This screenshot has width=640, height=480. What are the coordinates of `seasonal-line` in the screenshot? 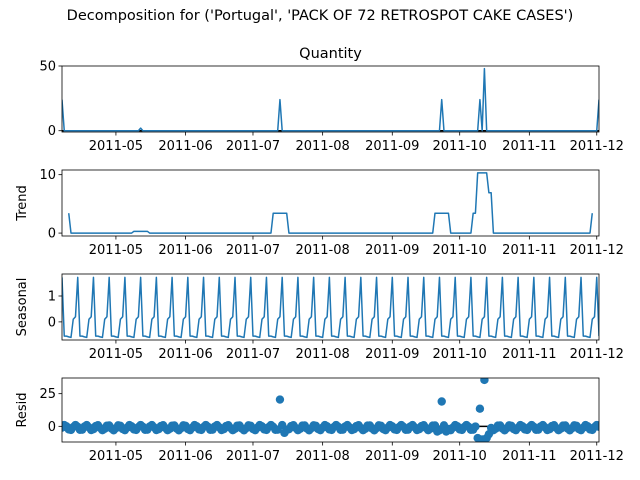 It's located at (330, 307).